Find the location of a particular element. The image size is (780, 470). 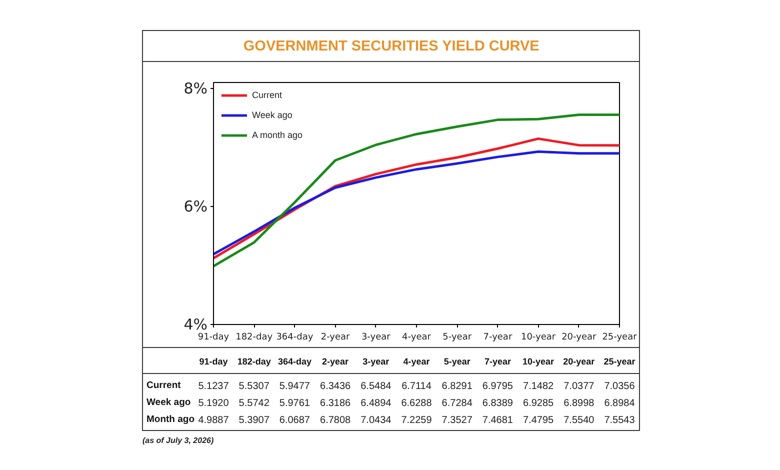

chart-title: GOVERNMENT SECURITIES YIELD CURVE is located at coordinates (391, 46).